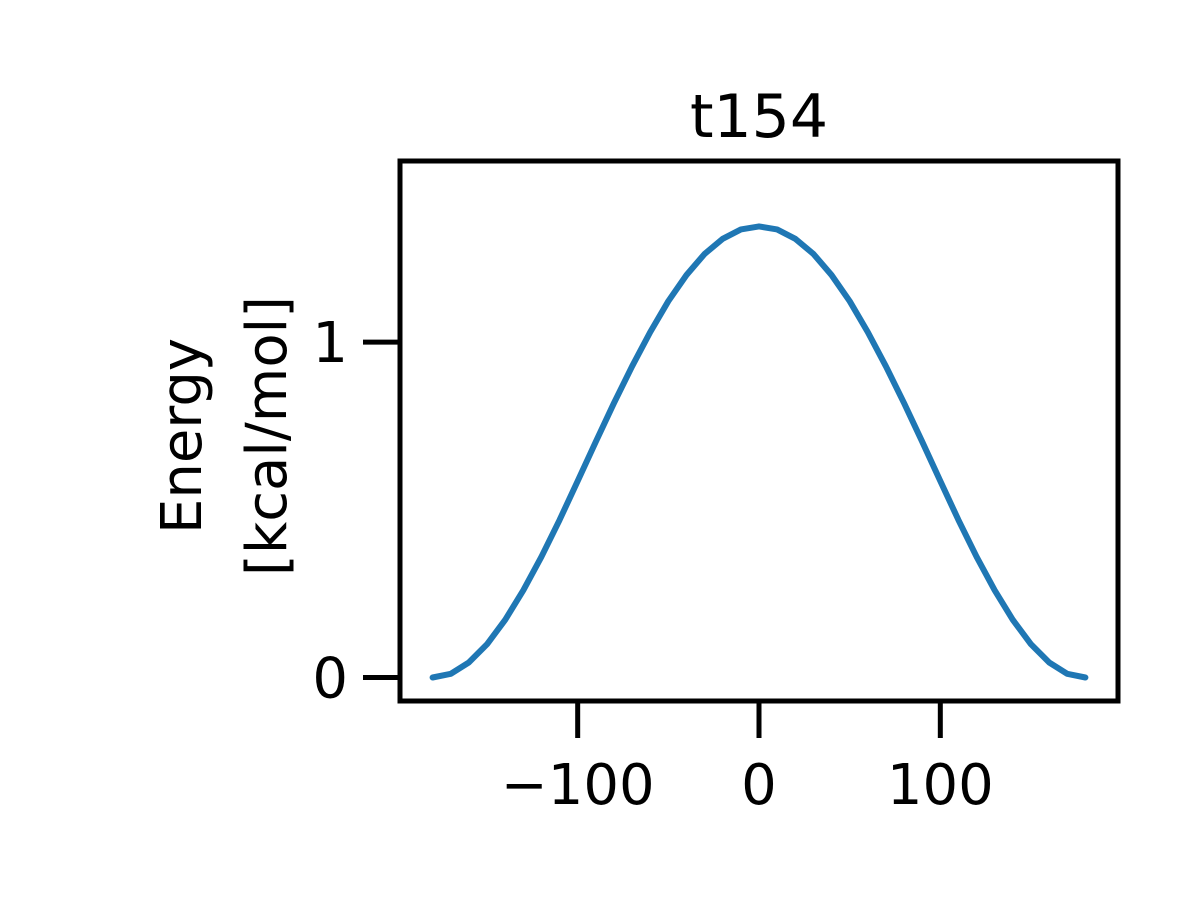 Image resolution: width=1200 pixels, height=900 pixels. What do you see at coordinates (759, 117) in the screenshot?
I see `chart-title: t154` at bounding box center [759, 117].